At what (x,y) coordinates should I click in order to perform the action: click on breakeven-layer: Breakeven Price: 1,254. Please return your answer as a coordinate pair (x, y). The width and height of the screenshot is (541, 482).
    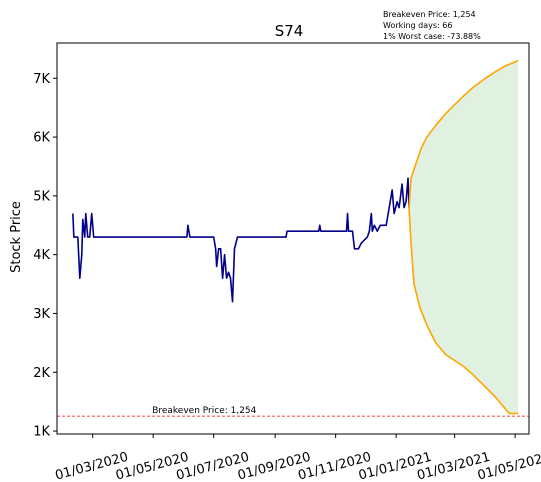
    Looking at the image, I should click on (293, 411).